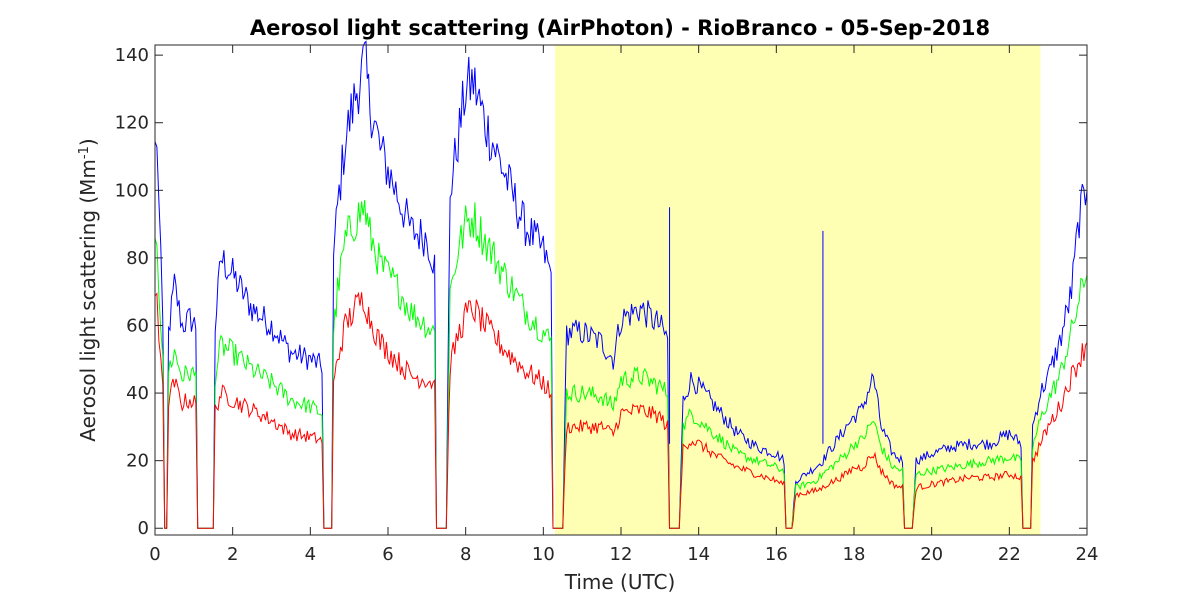 Image resolution: width=1200 pixels, height=600 pixels. Describe the element at coordinates (88, 142) in the screenshot. I see `y-axis-label-close: )` at that location.